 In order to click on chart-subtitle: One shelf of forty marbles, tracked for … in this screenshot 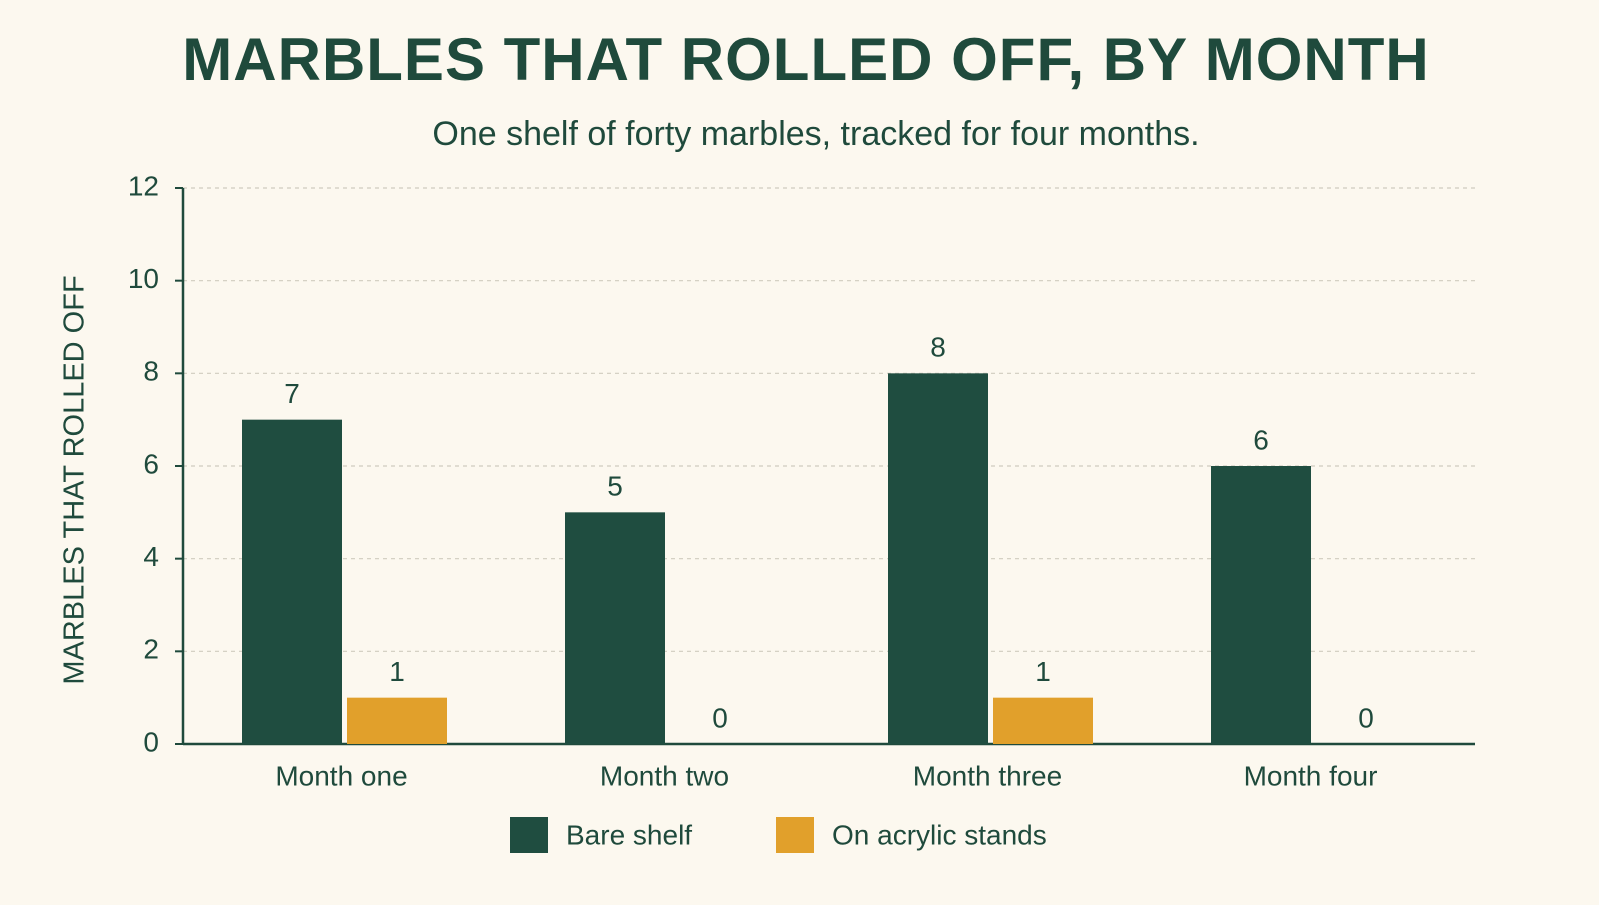, I will do `click(815, 134)`.